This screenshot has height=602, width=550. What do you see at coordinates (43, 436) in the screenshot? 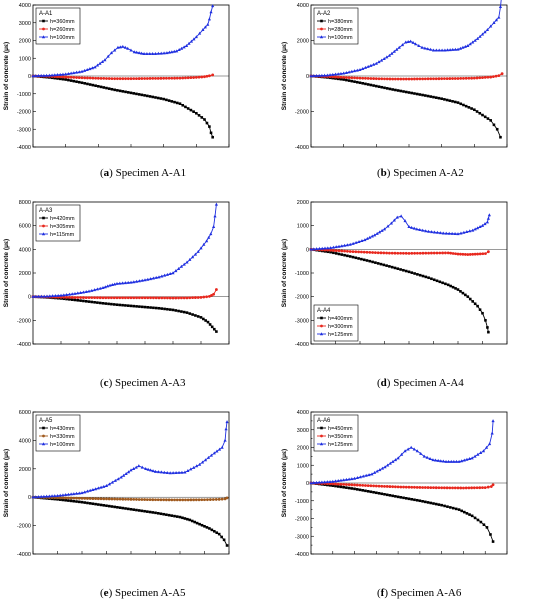
I see `legend-marker` at bounding box center [43, 436].